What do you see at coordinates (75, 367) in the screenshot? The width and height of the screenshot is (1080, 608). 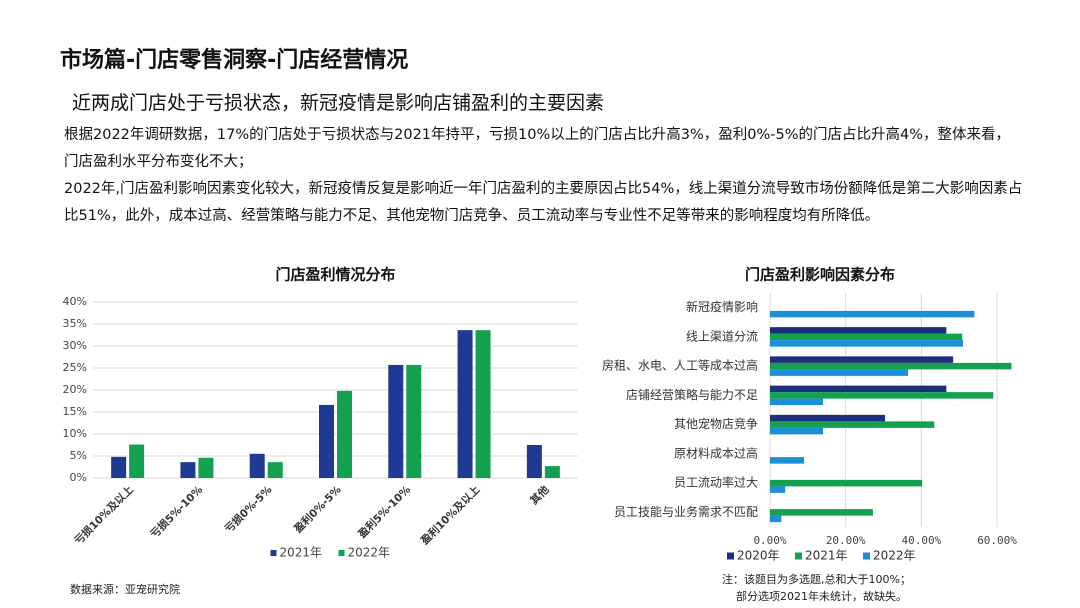 I see `y-tick-label: 25%` at bounding box center [75, 367].